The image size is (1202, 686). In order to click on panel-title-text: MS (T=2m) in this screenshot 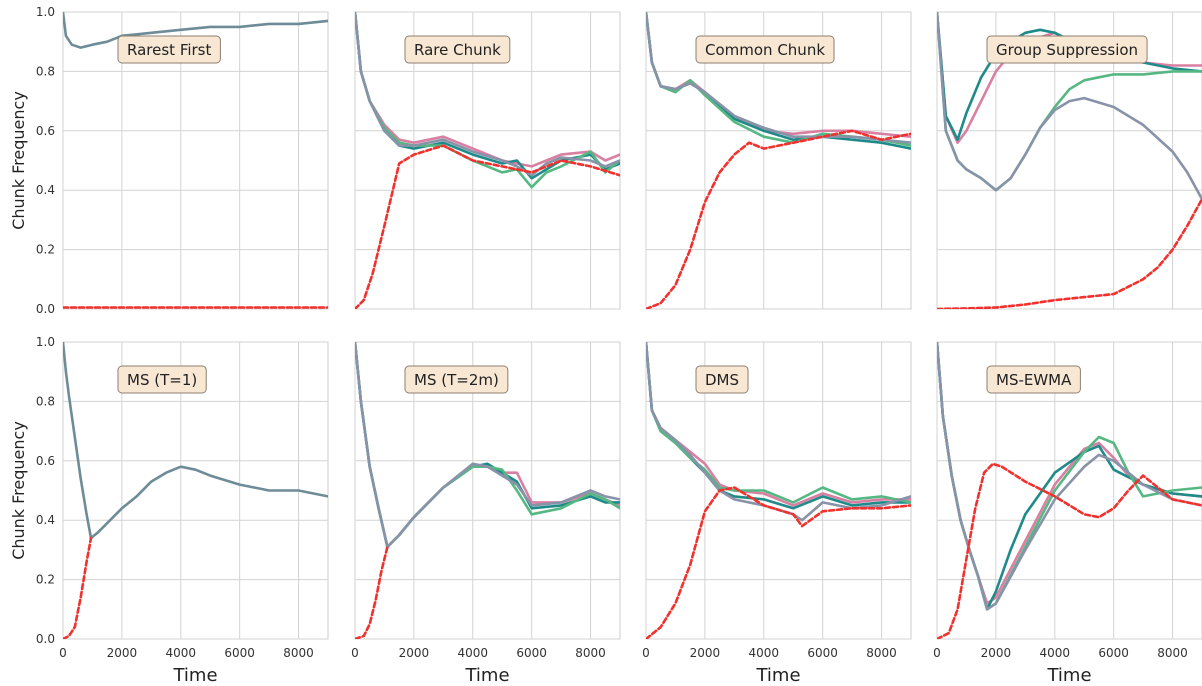, I will do `click(456, 380)`.